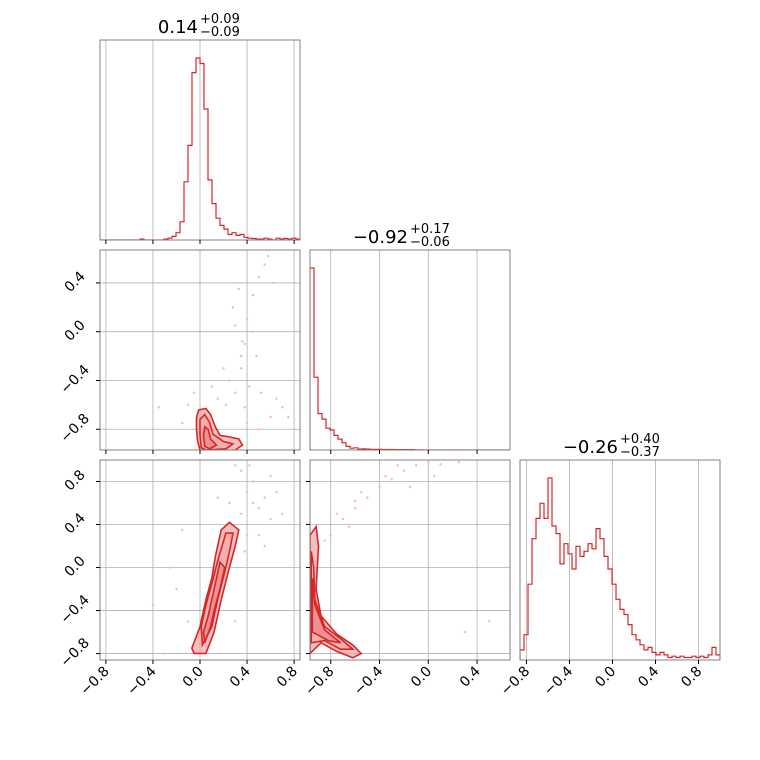 The height and width of the screenshot is (760, 760). What do you see at coordinates (640, 439) in the screenshot?
I see `title-upper-error: +0.40` at bounding box center [640, 439].